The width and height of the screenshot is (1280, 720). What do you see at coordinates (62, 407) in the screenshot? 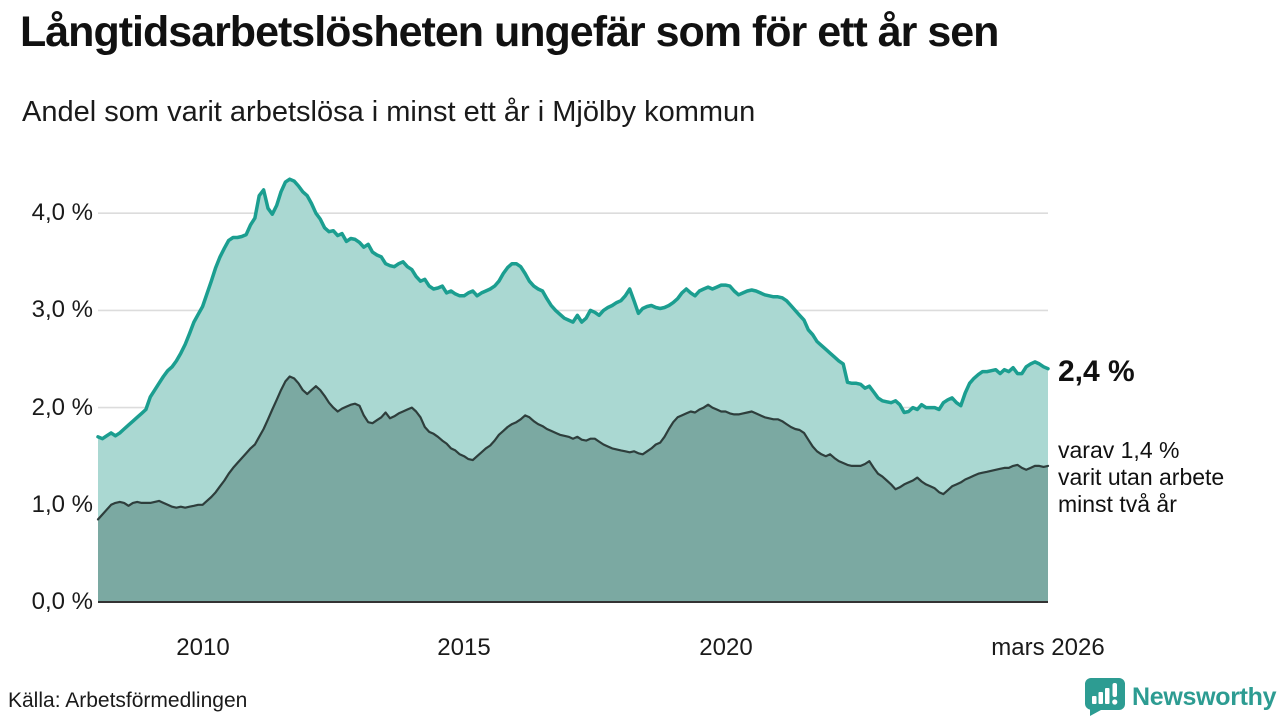
I see `y-tick-label: 2,0 %` at bounding box center [62, 407].